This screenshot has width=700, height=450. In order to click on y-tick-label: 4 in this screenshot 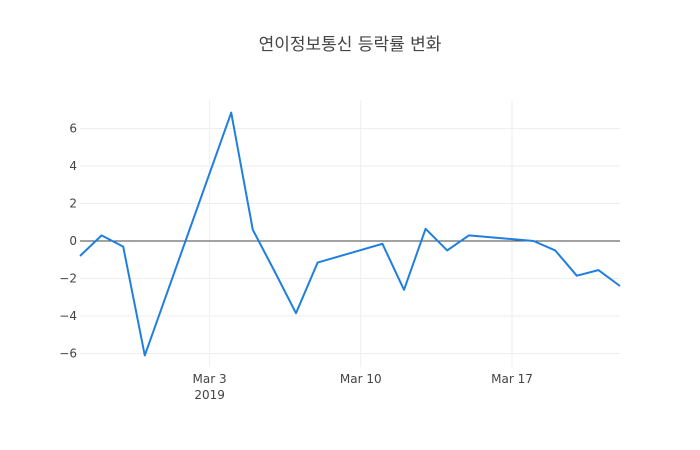, I will do `click(73, 166)`.